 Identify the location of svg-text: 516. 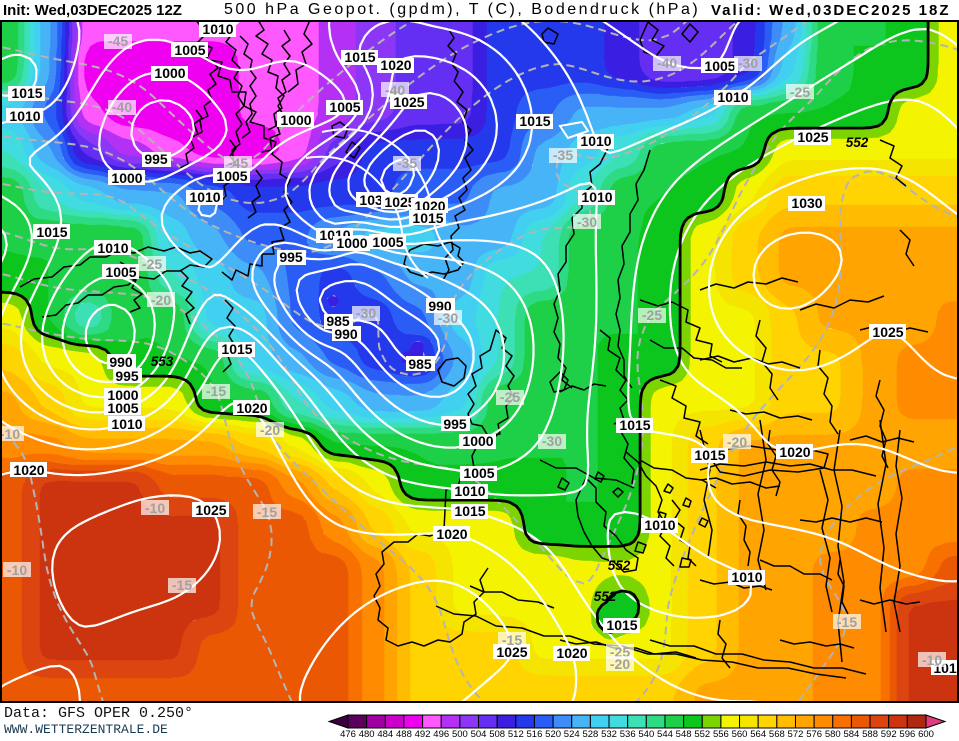
(535, 734).